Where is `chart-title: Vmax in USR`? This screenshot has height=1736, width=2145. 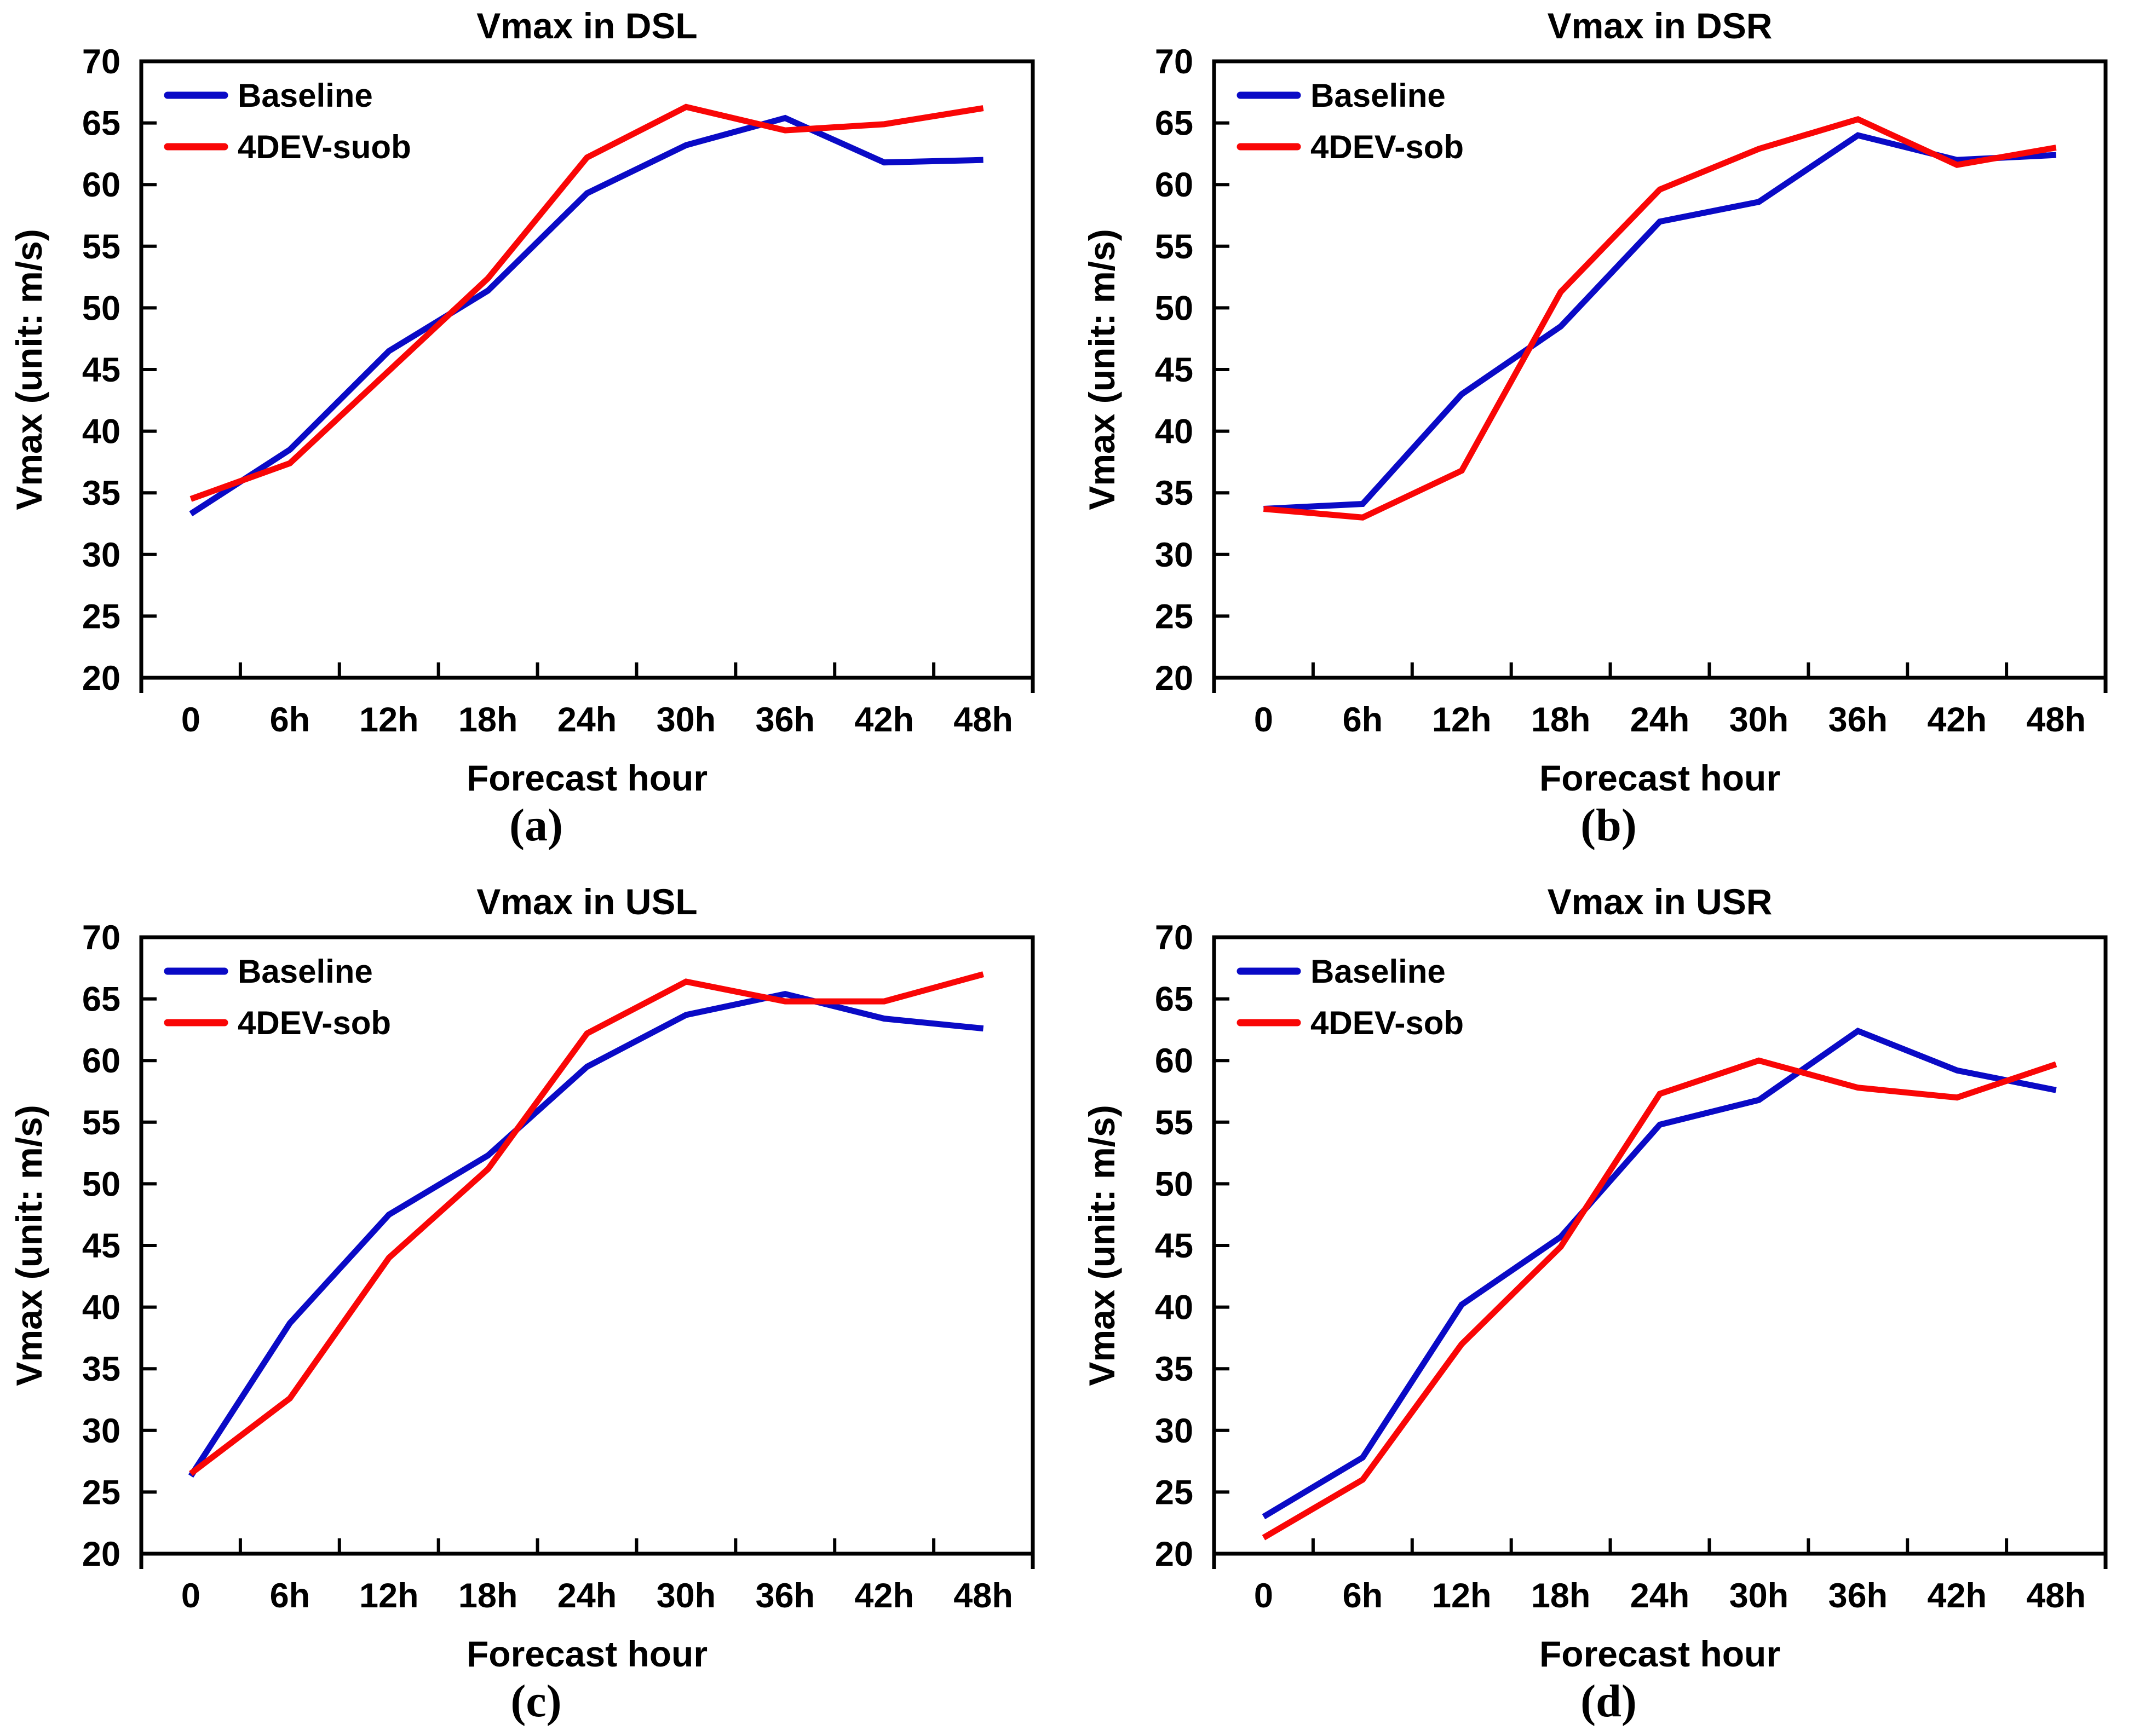 chart-title: Vmax in USR is located at coordinates (1660, 902).